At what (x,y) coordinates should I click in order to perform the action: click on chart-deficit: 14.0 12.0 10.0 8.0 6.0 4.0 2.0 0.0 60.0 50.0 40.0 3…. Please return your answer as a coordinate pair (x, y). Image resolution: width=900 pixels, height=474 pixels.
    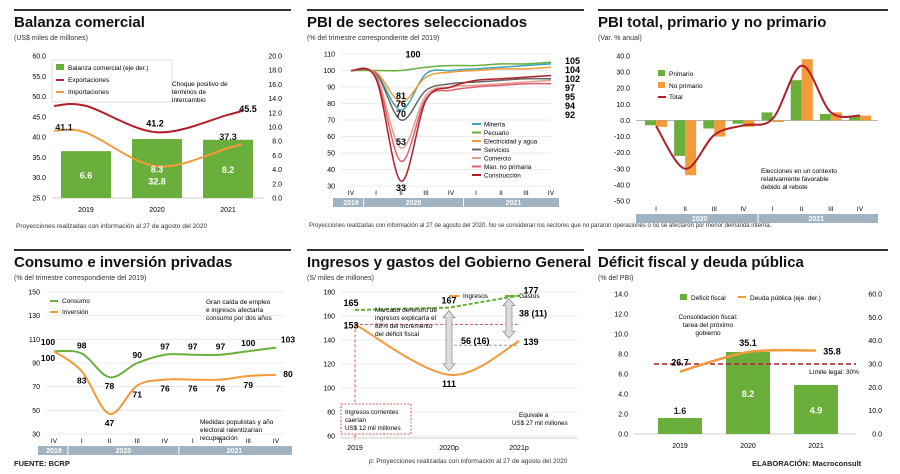
    Looking at the image, I should click on (748, 371).